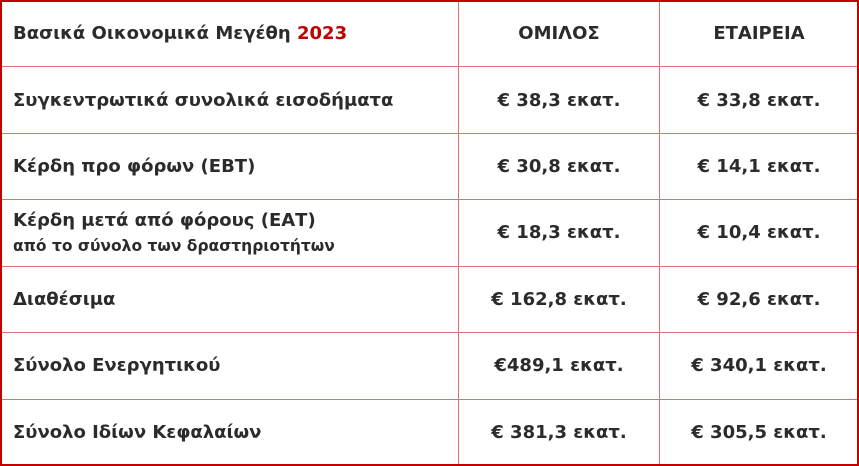  I want to click on company-value: € 33,8 εκατ., so click(759, 100).